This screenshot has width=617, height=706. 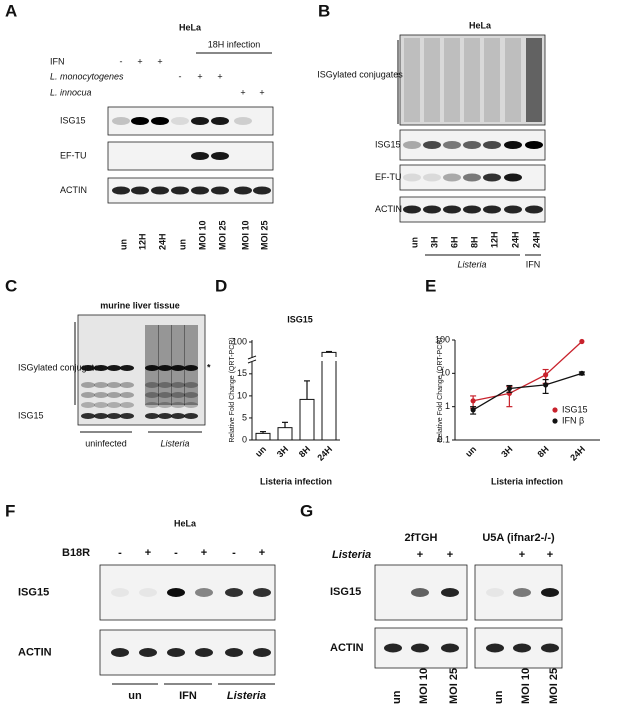 What do you see at coordinates (71, 92) in the screenshot?
I see `label: L. innocua` at bounding box center [71, 92].